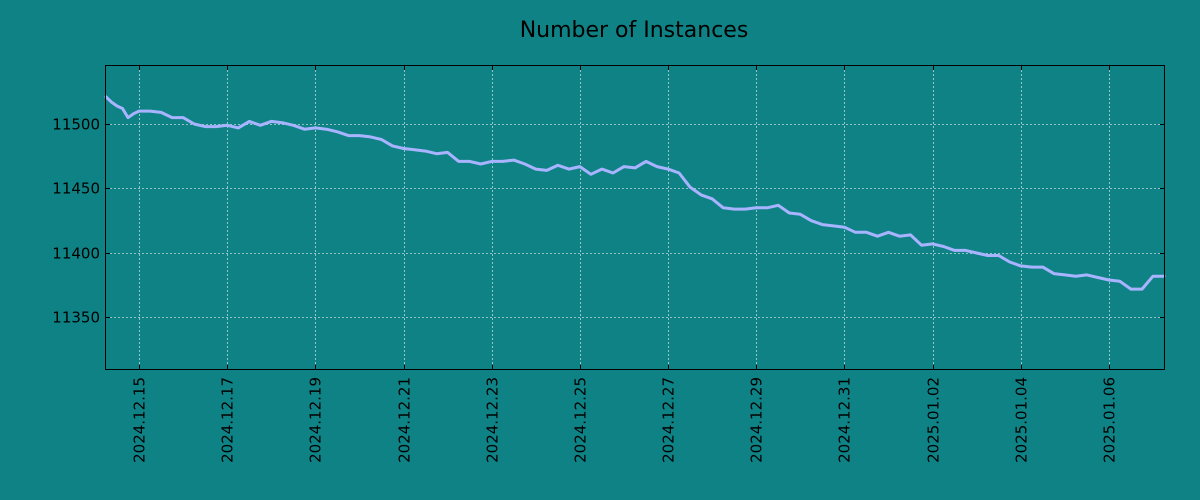  I want to click on x-tick-label: 2024.12.29, so click(757, 420).